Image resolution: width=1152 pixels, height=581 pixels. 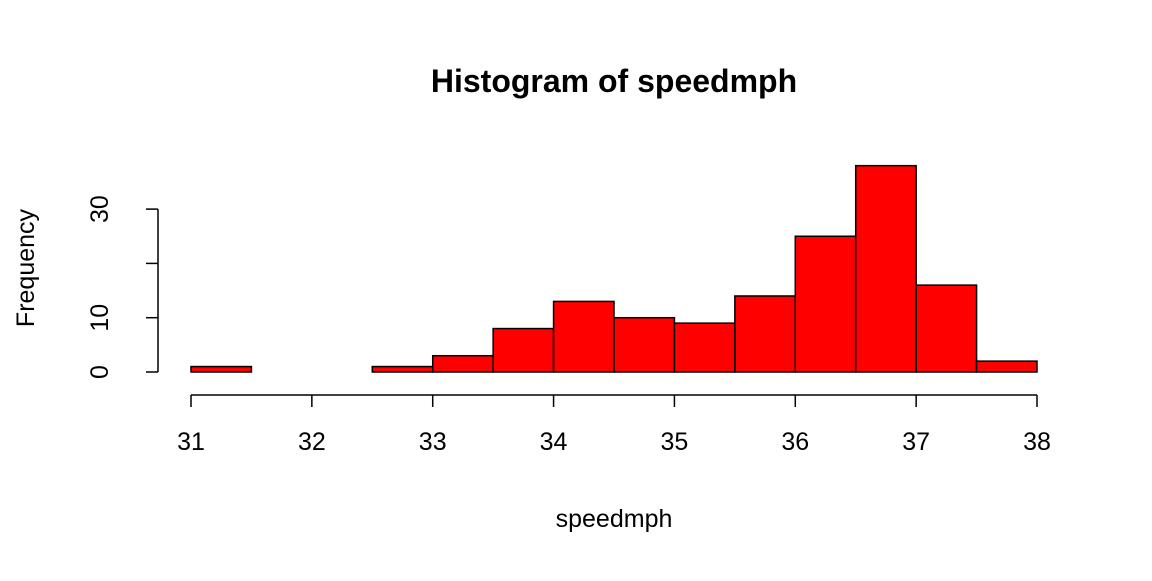 What do you see at coordinates (100, 318) in the screenshot?
I see `y-tick-label: 10` at bounding box center [100, 318].